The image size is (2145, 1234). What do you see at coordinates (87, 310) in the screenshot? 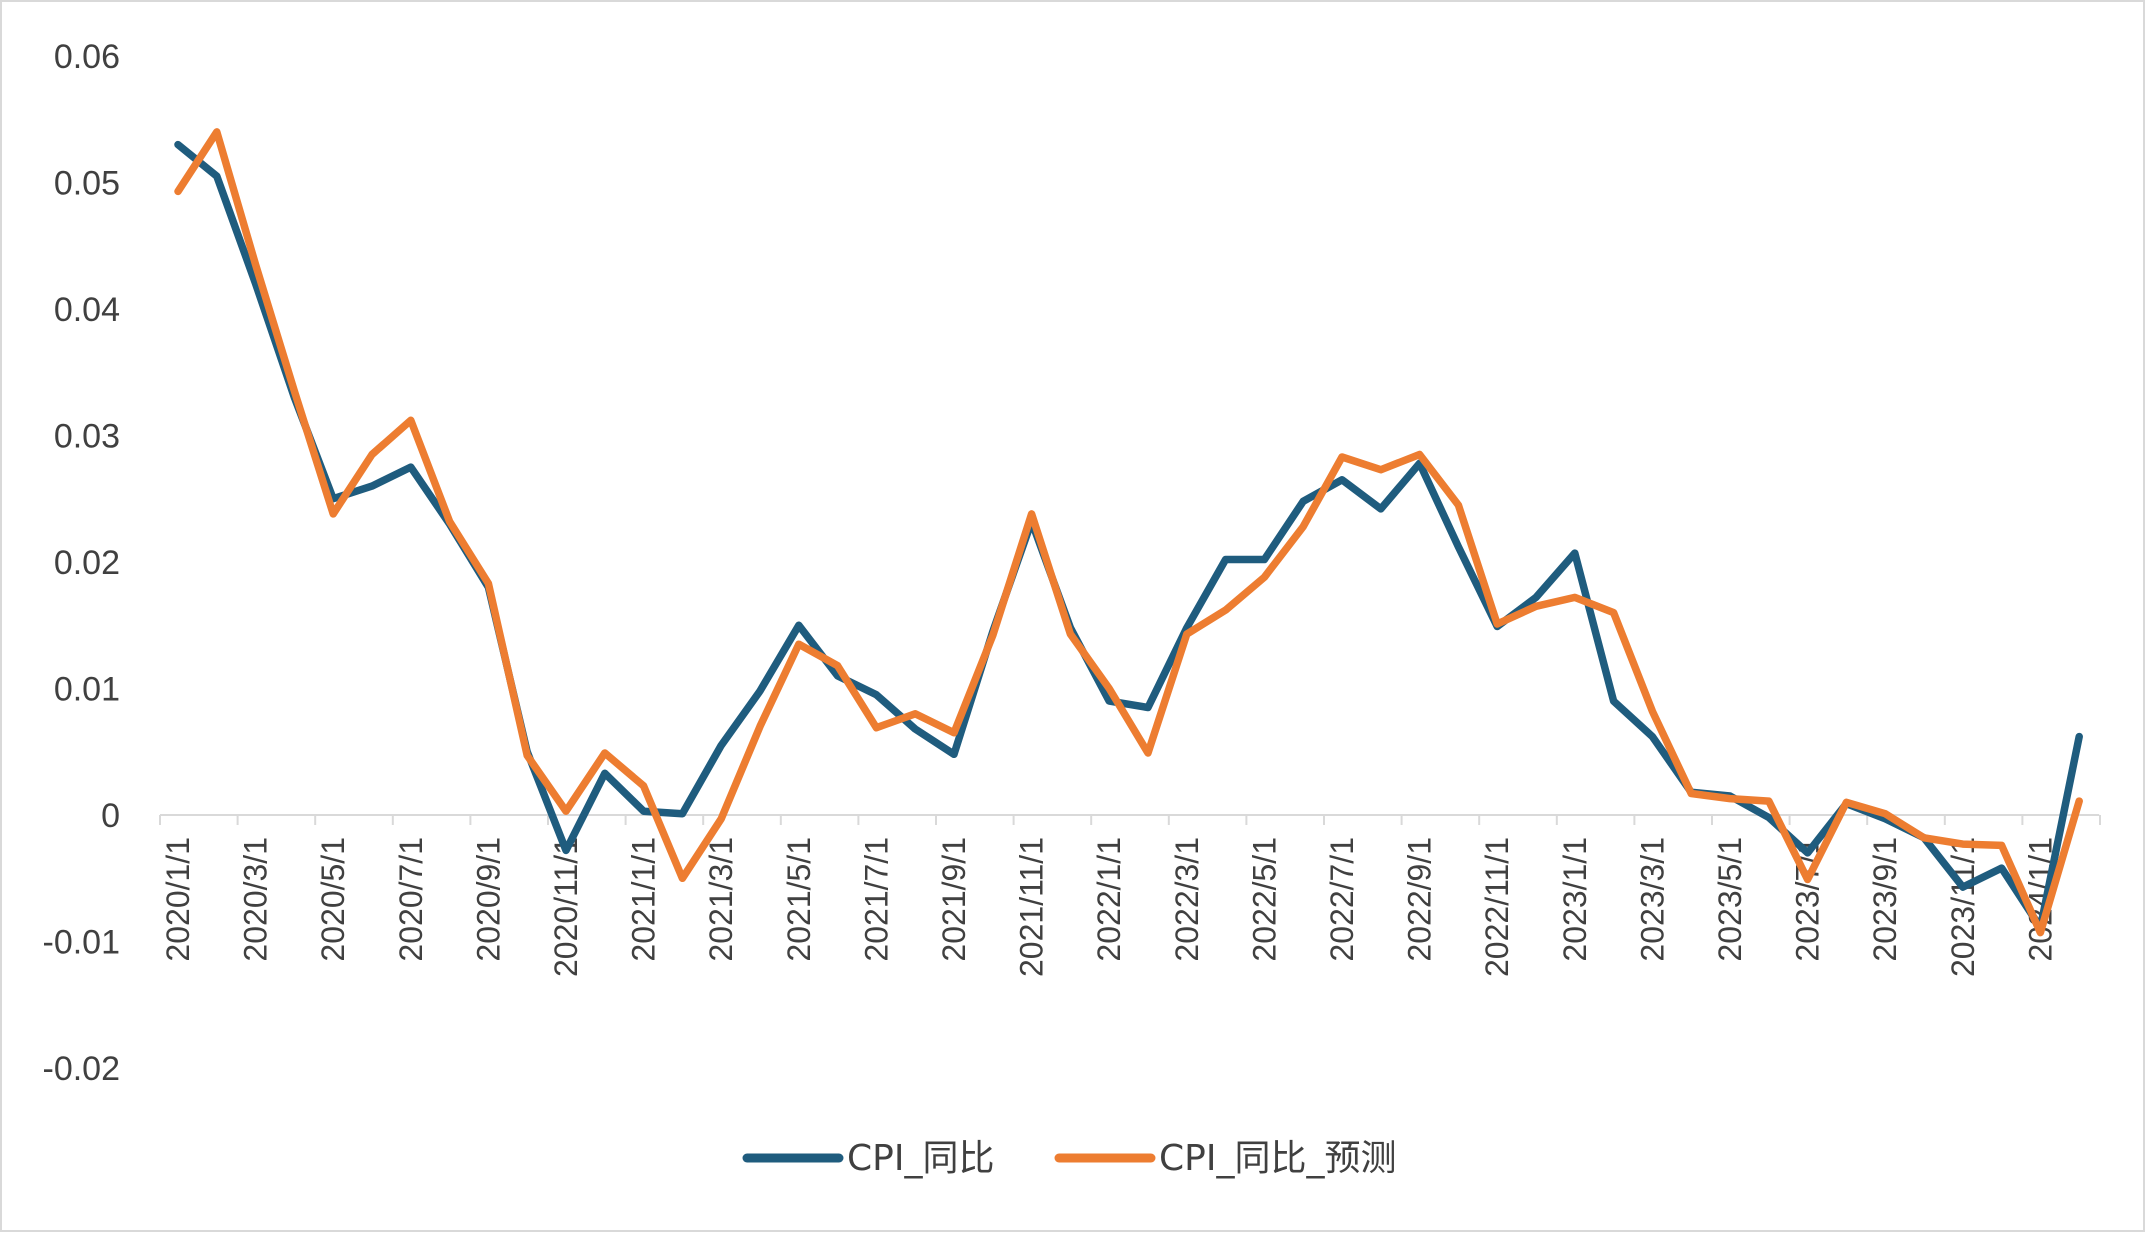
I see `y-tick-label: 0.04` at bounding box center [87, 310].